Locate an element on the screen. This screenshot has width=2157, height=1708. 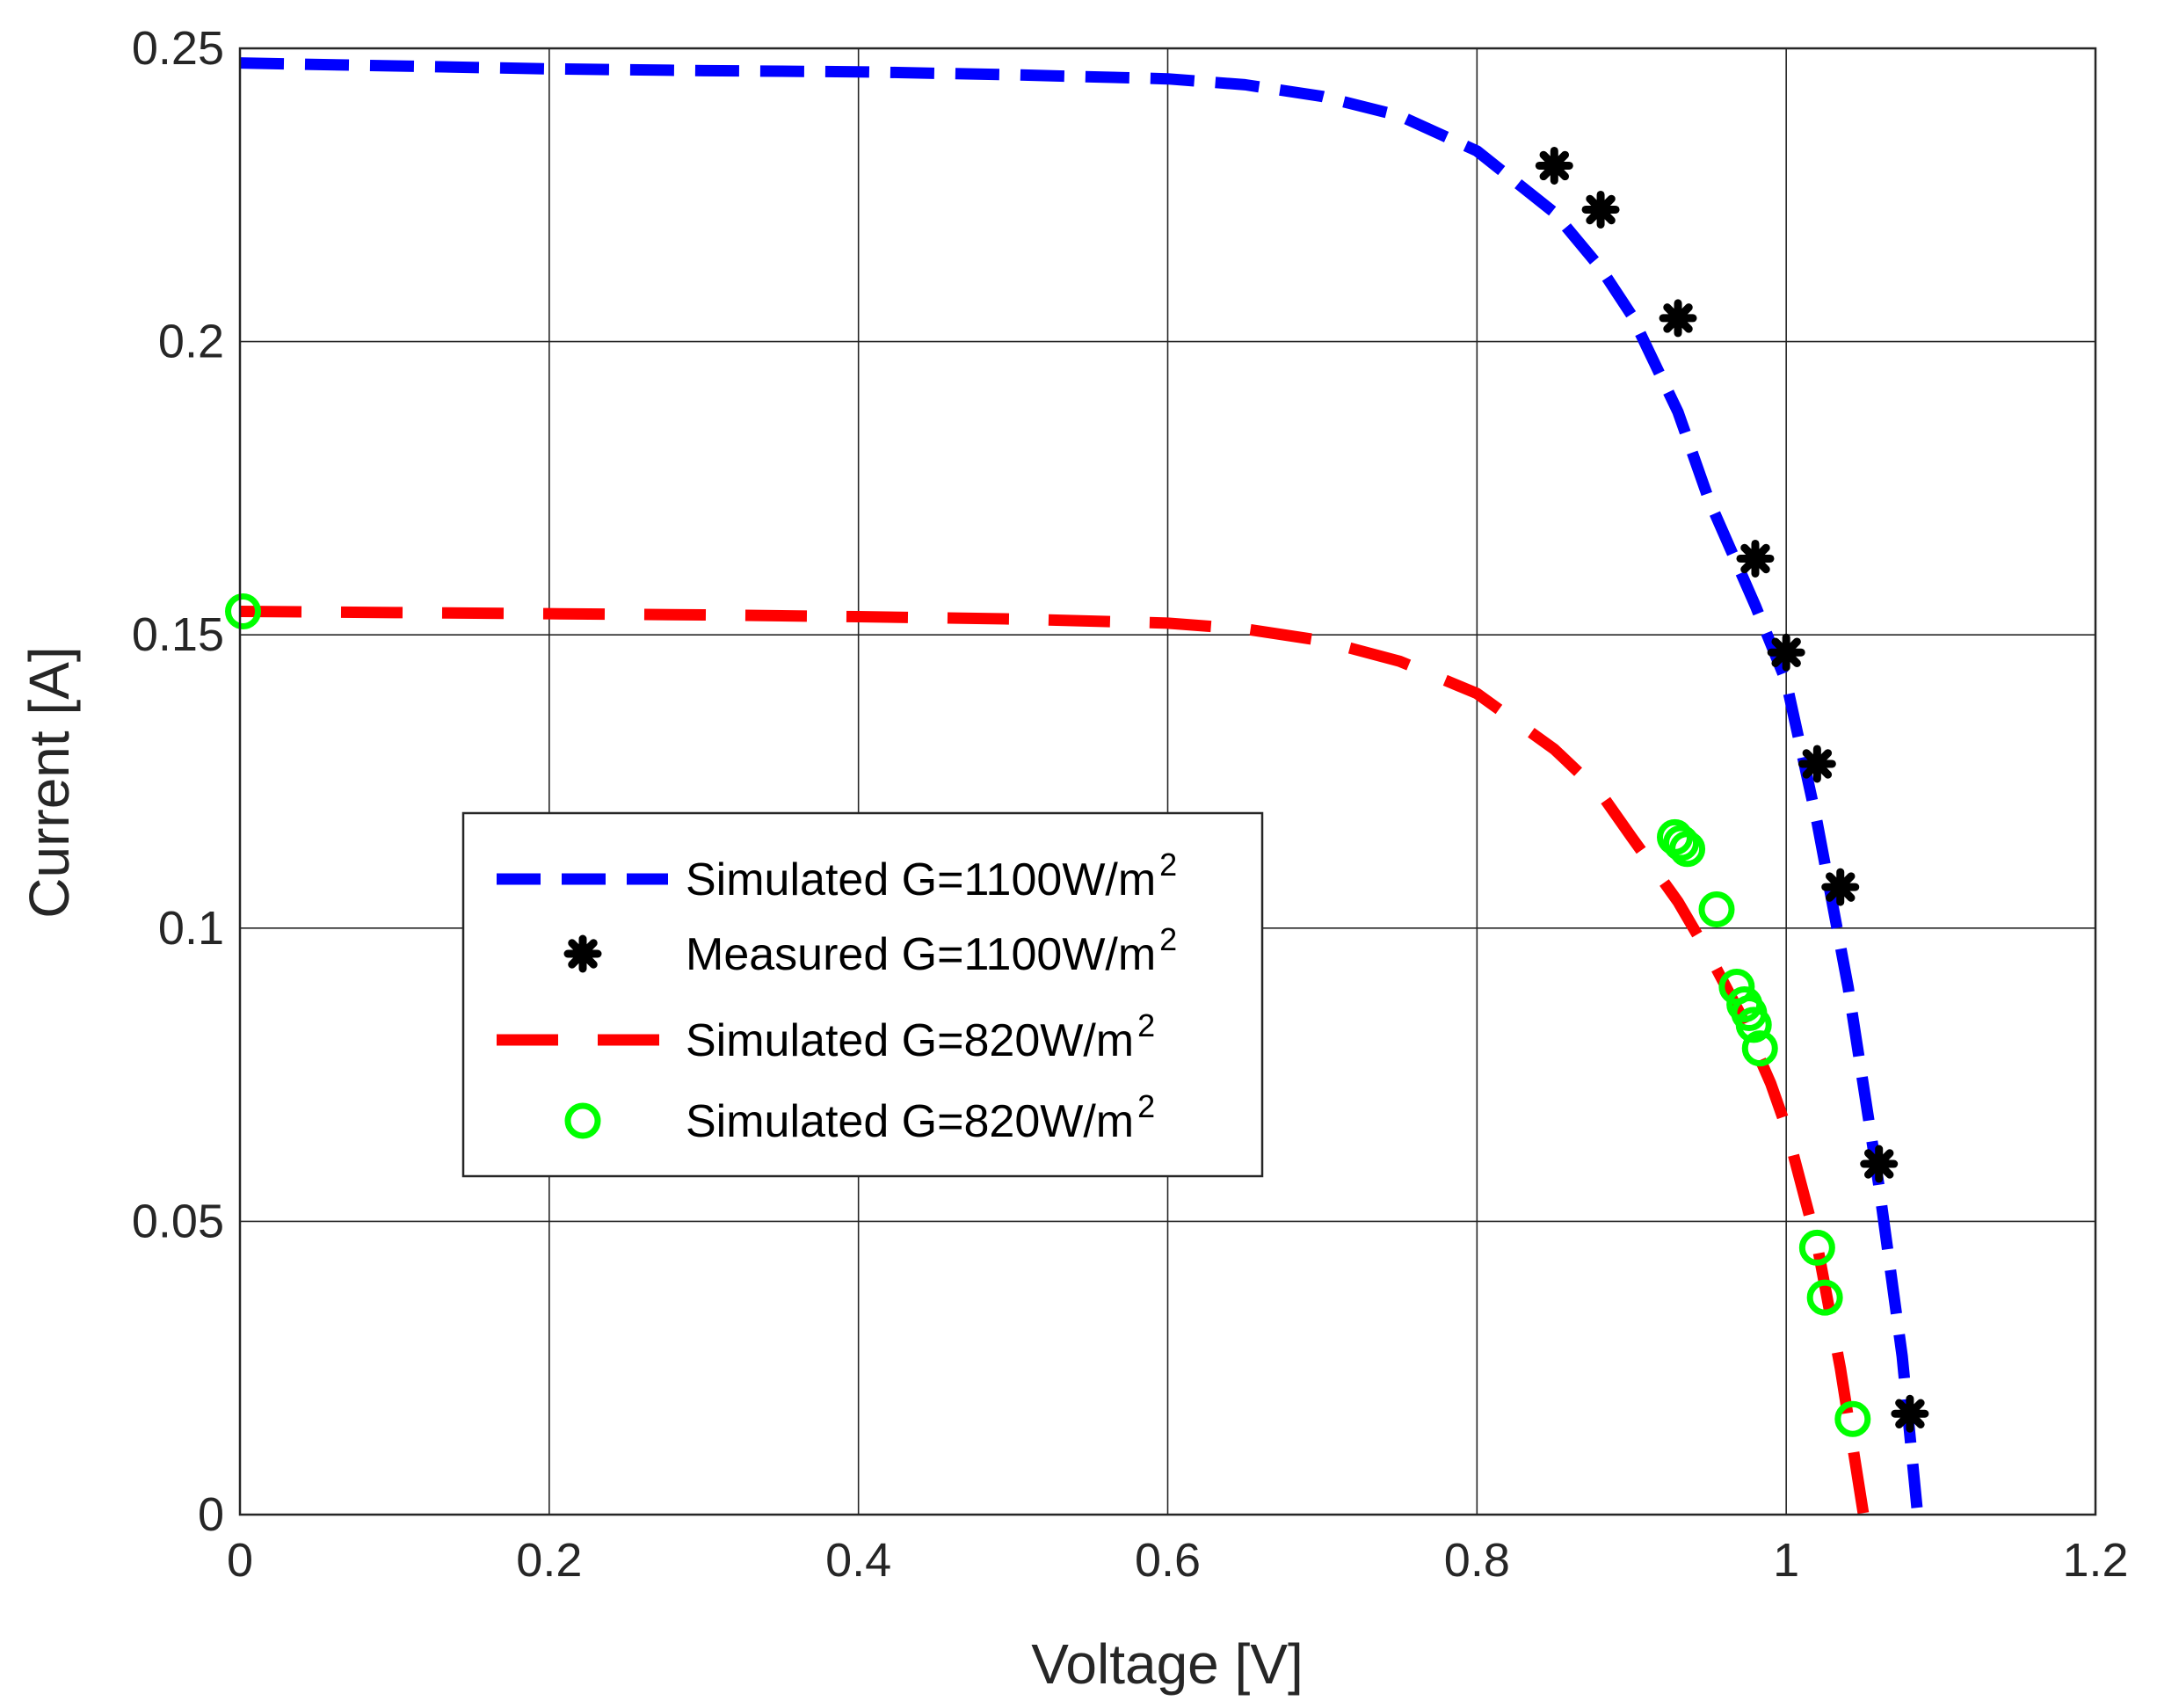
y-axis-label: Current [A] is located at coordinates (50, 782).